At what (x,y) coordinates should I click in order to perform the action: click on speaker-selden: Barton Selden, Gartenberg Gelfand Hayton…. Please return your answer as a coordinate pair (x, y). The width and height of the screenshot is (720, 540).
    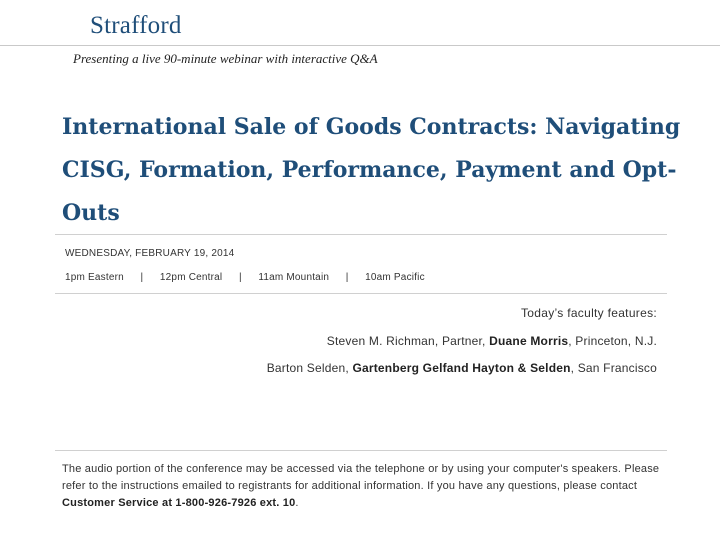
    Looking at the image, I should click on (462, 368).